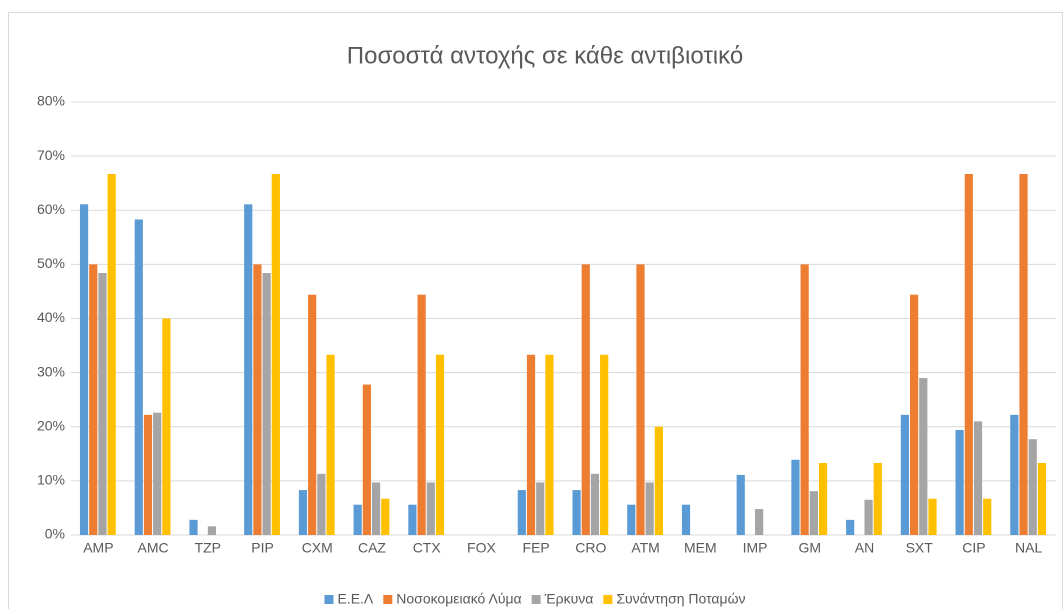 The height and width of the screenshot is (614, 1064). I want to click on x-tick-label: AMC, so click(153, 548).